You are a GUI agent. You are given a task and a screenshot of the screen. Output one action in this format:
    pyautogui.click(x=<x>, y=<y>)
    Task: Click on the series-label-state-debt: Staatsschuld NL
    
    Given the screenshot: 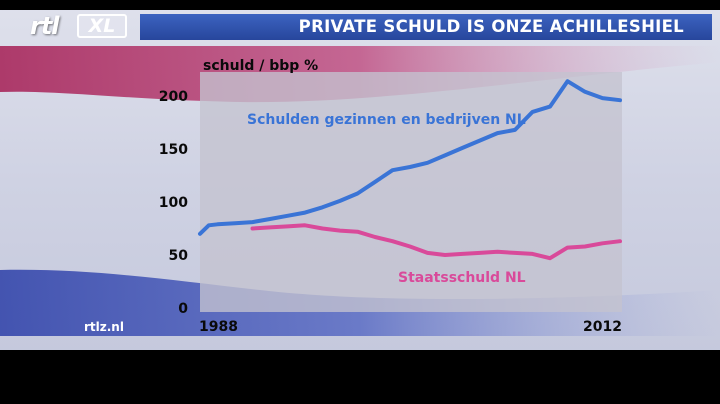 What is the action you would take?
    pyautogui.click(x=462, y=278)
    